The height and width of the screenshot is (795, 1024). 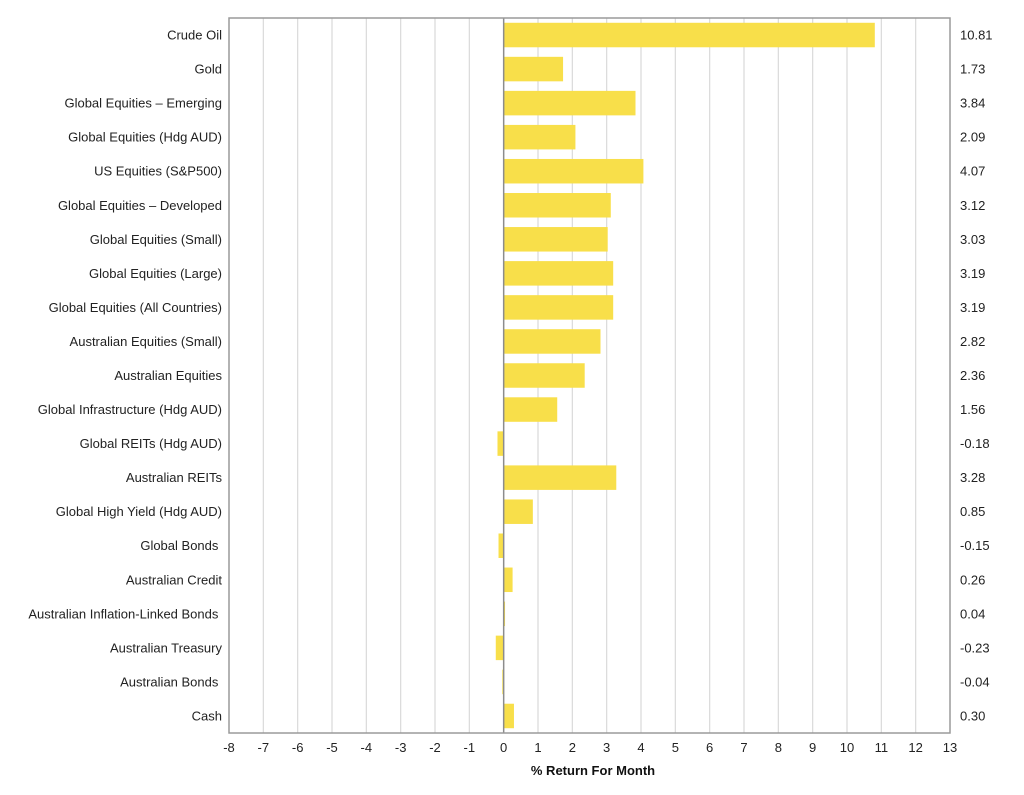 I want to click on x-tick-label: 5, so click(x=675, y=747).